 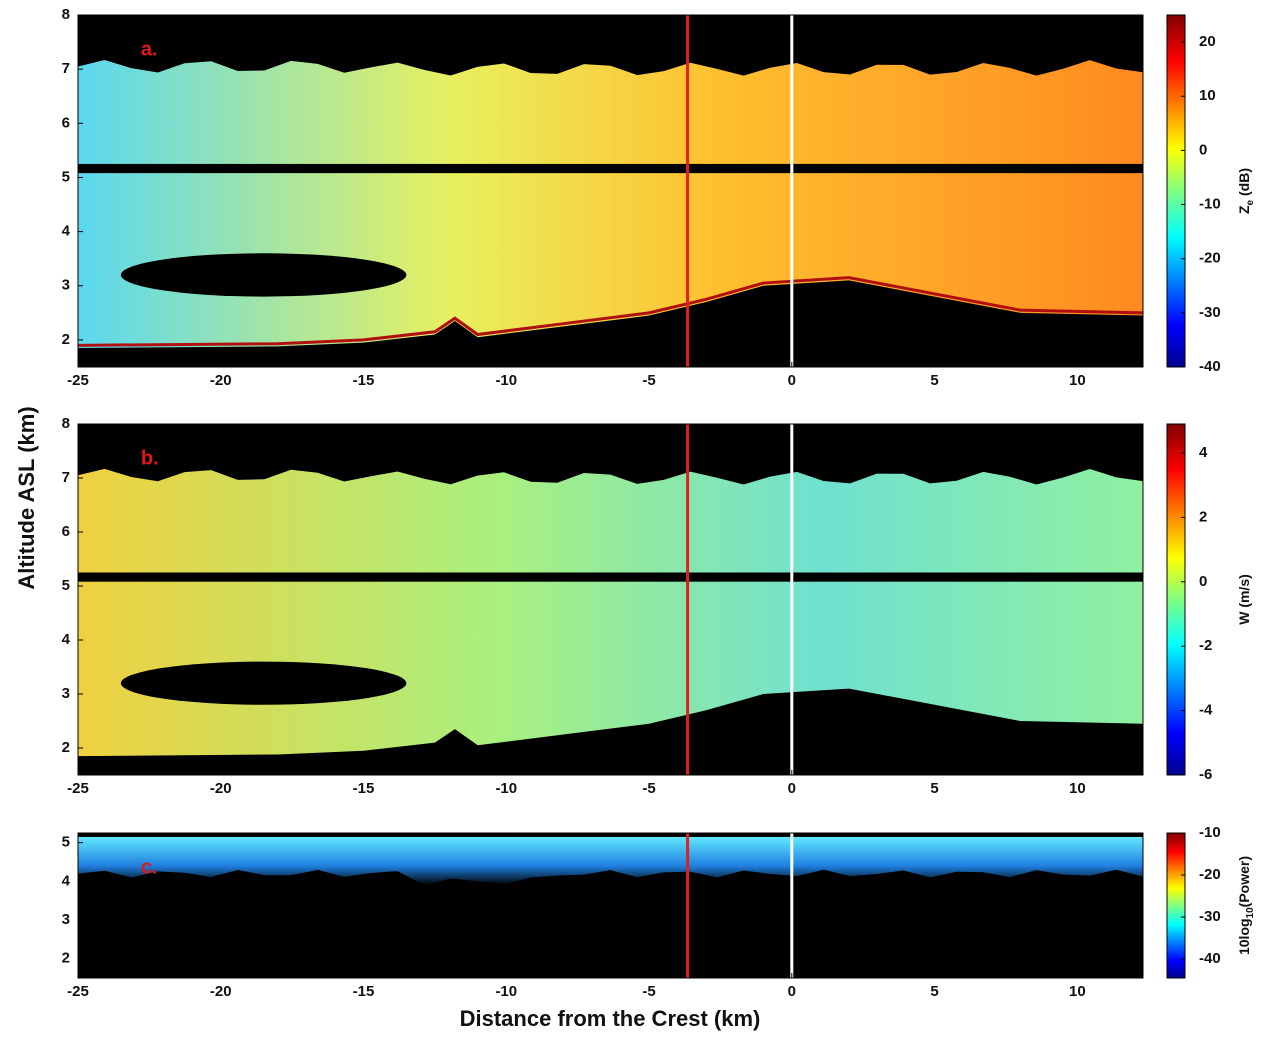 I want to click on y-axis-title: Altitude ASL (km), so click(x=26, y=497).